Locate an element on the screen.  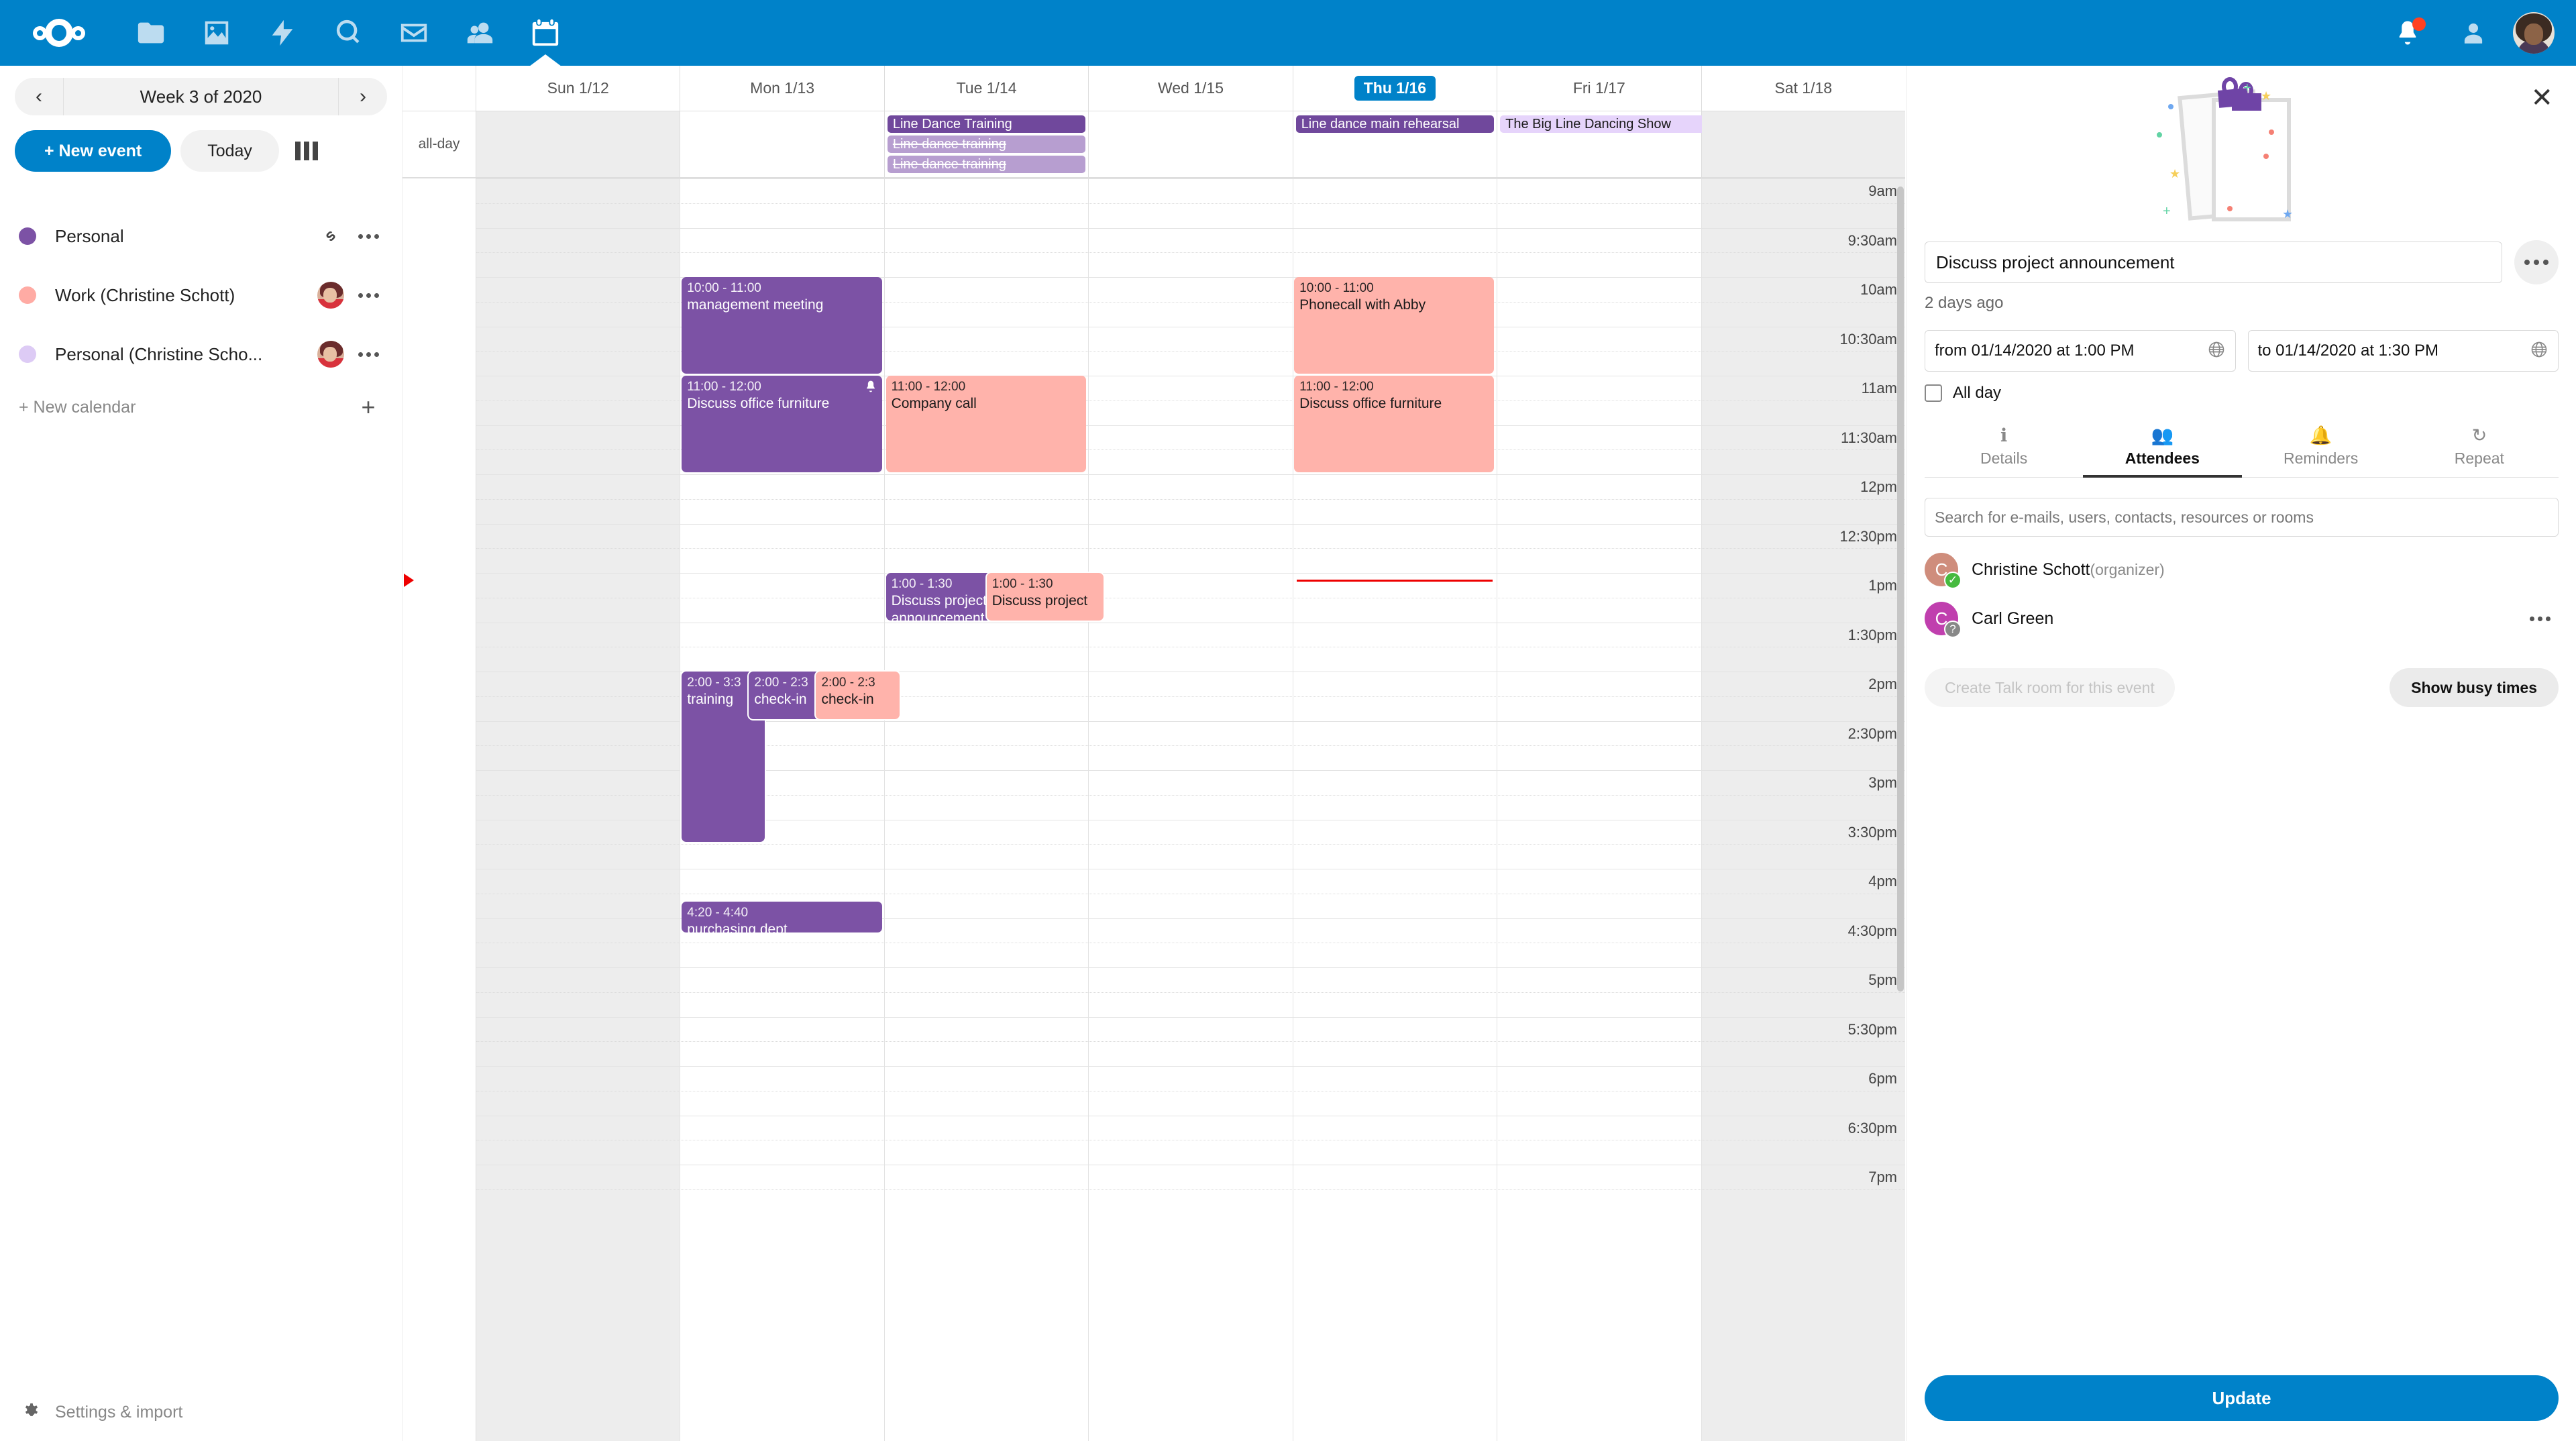
calendar-event: 10:00 - 11:00 Phonecall with Abby is located at coordinates (1394, 325).